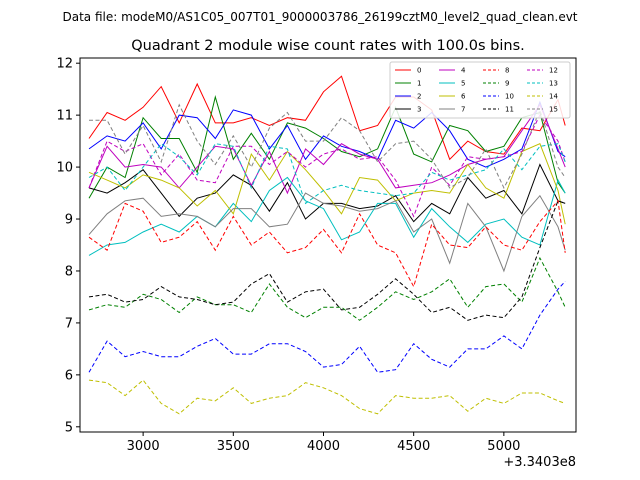 This screenshot has width=640, height=480. I want to click on y-tick-label: 5, so click(69, 427).